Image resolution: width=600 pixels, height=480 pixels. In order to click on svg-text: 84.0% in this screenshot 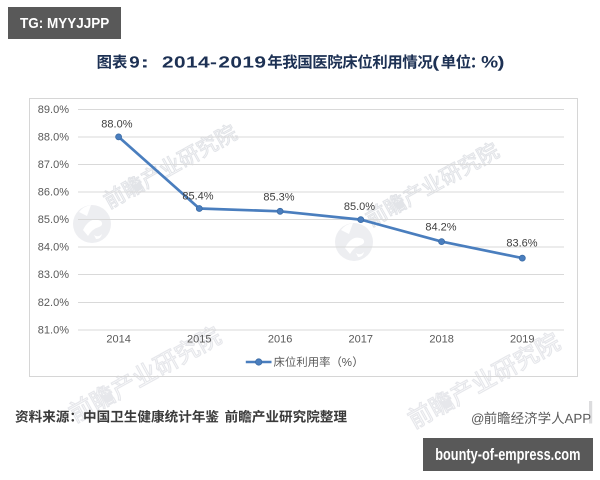, I will do `click(53, 248)`.